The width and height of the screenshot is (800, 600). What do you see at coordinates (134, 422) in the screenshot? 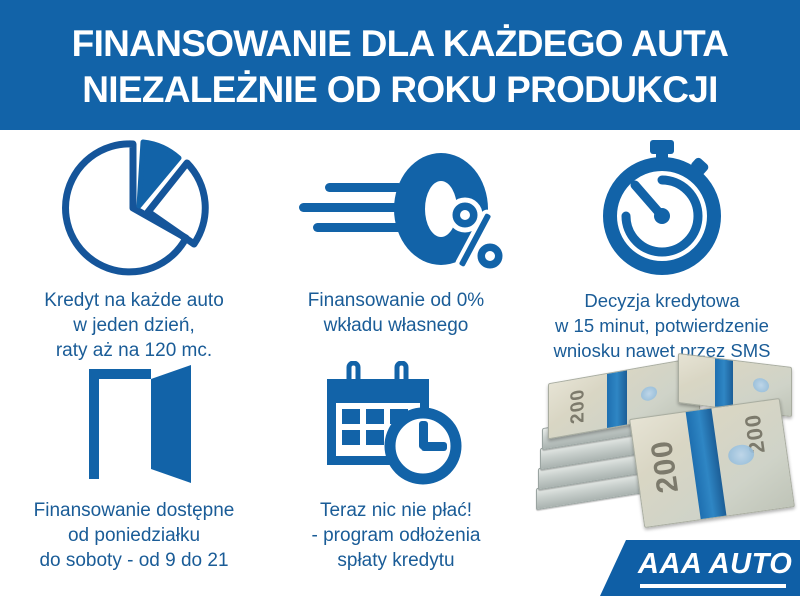
I see `open-door-icon` at bounding box center [134, 422].